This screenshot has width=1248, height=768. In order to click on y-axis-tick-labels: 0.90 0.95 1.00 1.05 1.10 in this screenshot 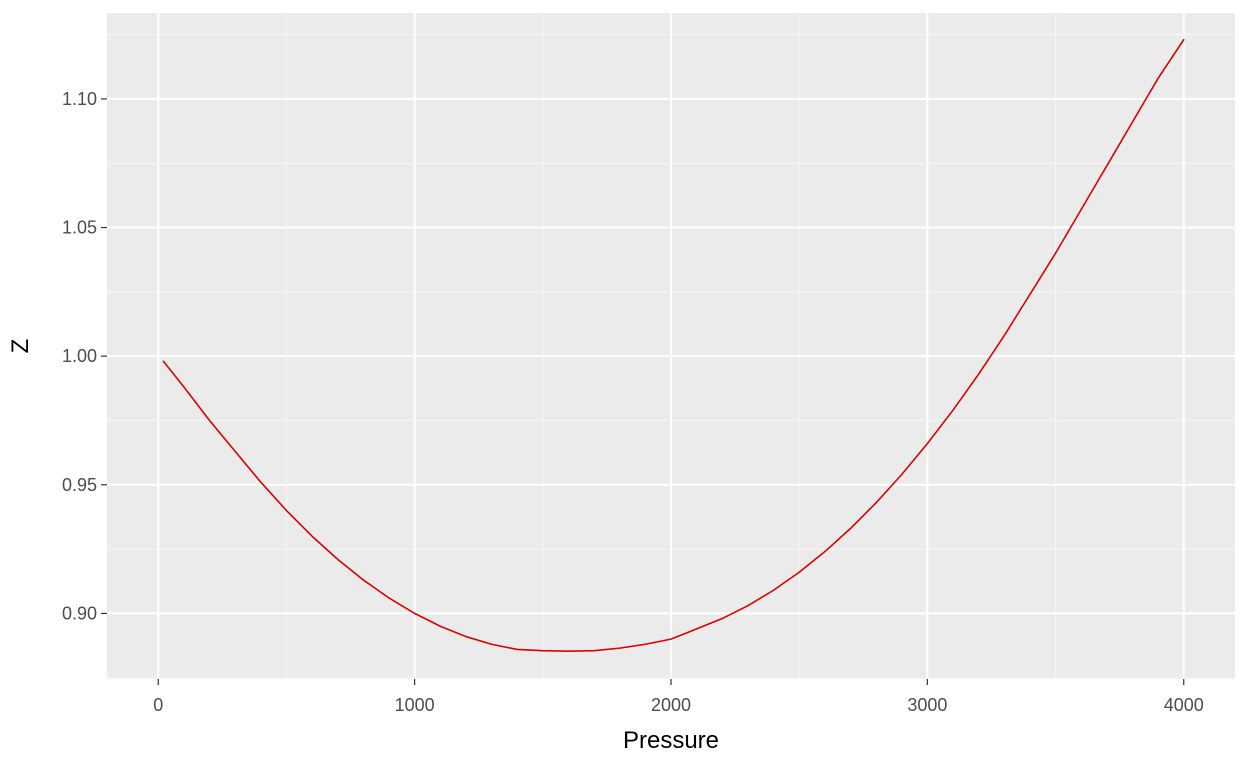, I will do `click(79, 356)`.